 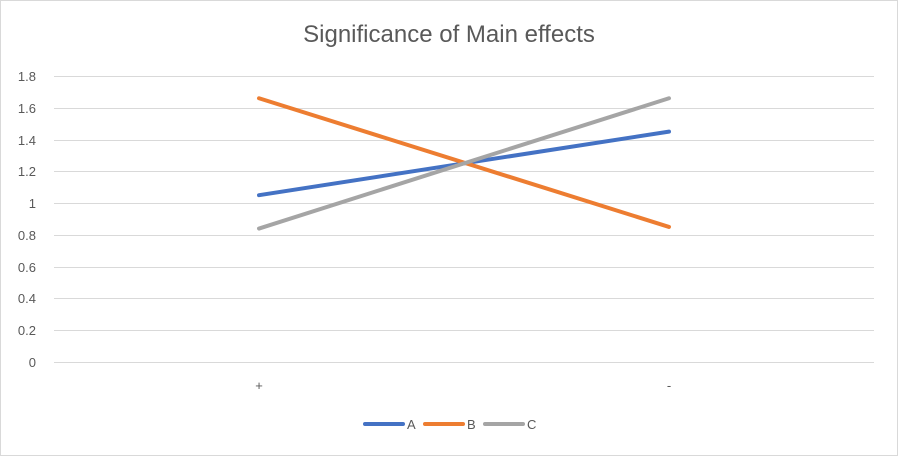 What do you see at coordinates (463, 385) in the screenshot?
I see `x-axis-tick-labels: + -` at bounding box center [463, 385].